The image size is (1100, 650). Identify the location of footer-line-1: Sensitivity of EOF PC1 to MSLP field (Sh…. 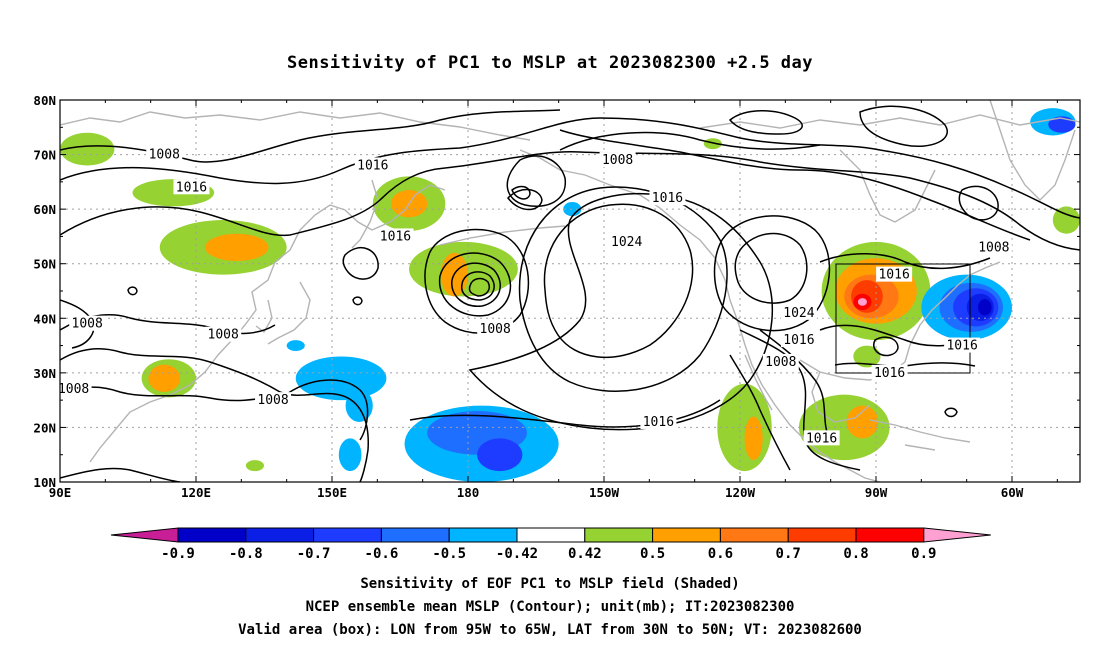
(549, 584).